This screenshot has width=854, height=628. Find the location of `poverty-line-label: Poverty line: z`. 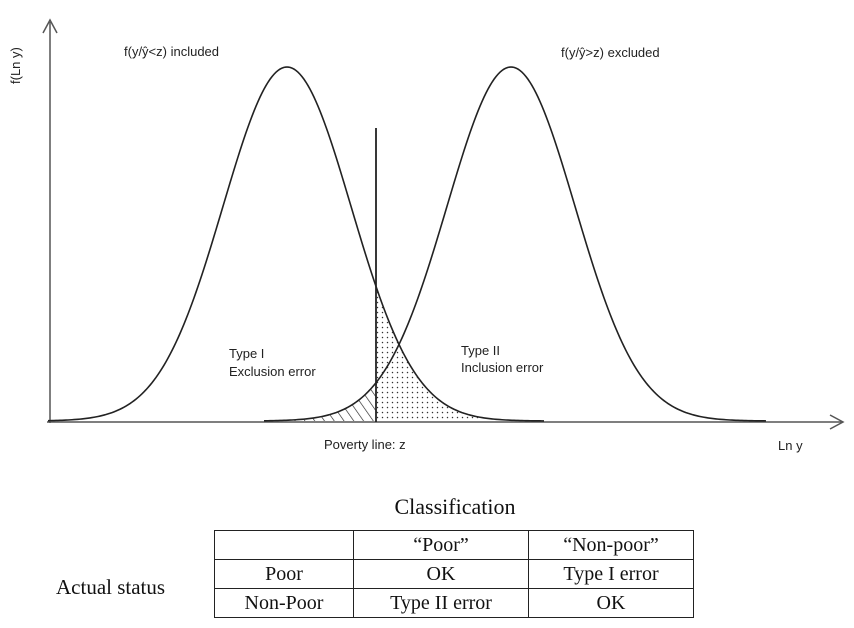

poverty-line-label: Poverty line: z is located at coordinates (365, 444).